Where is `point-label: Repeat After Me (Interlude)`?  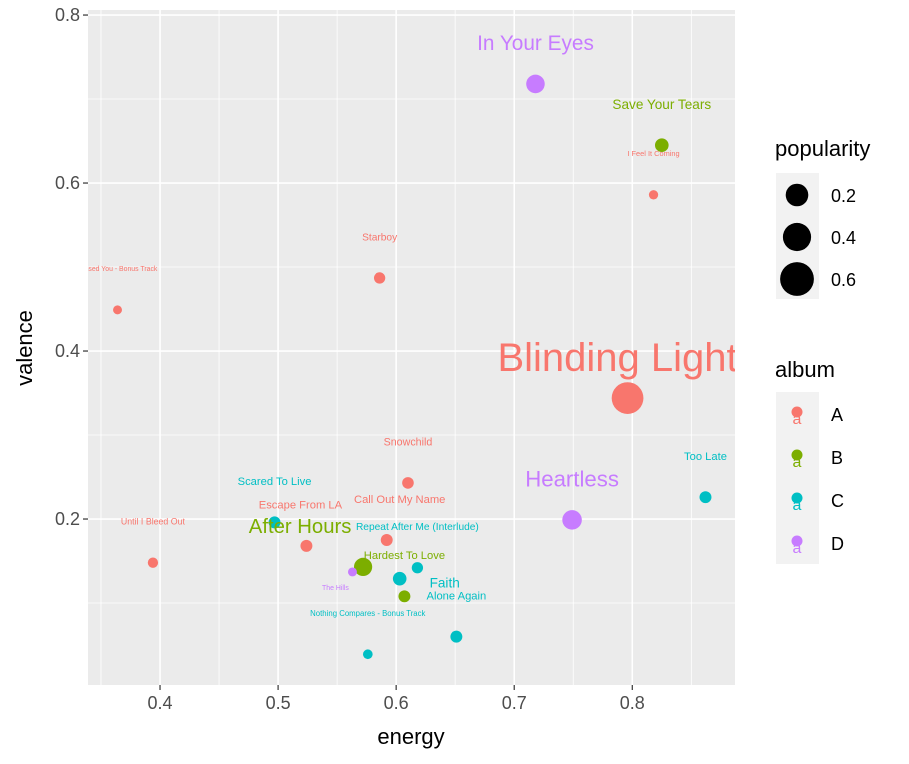 point-label: Repeat After Me (Interlude) is located at coordinates (417, 527).